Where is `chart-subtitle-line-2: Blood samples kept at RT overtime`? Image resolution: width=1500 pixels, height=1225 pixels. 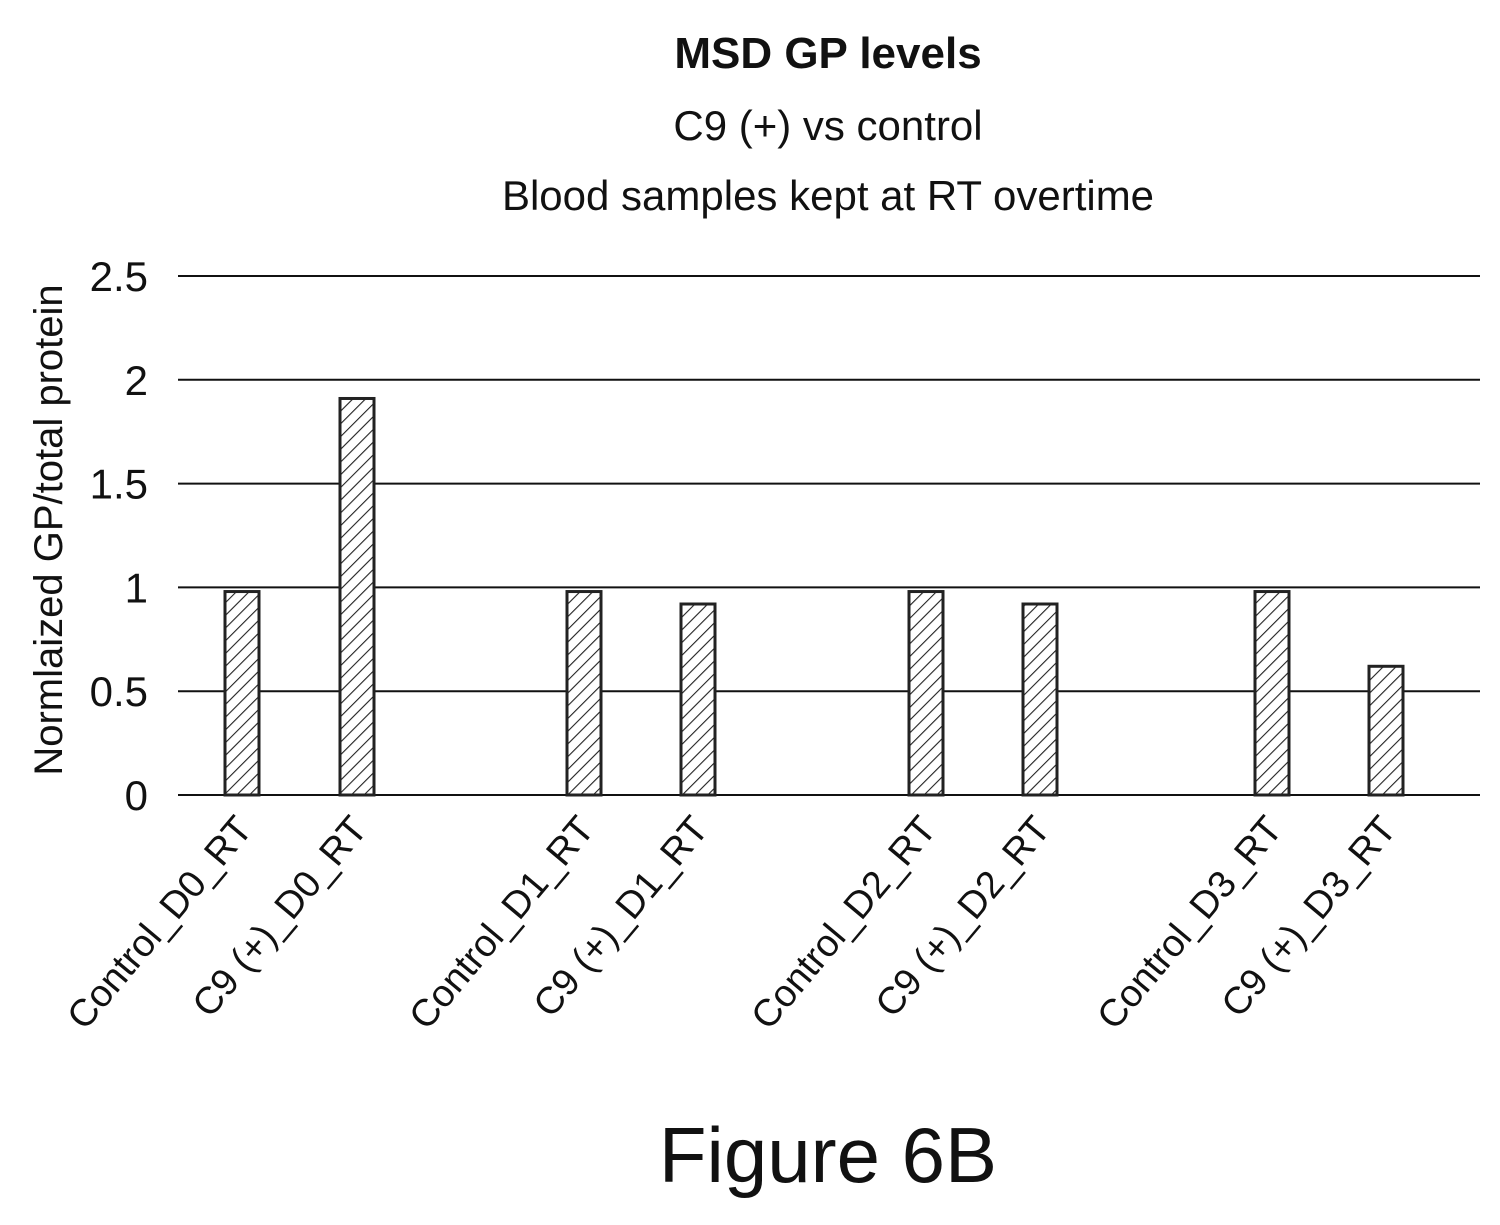
chart-subtitle-line-2: Blood samples kept at RT overtime is located at coordinates (828, 195).